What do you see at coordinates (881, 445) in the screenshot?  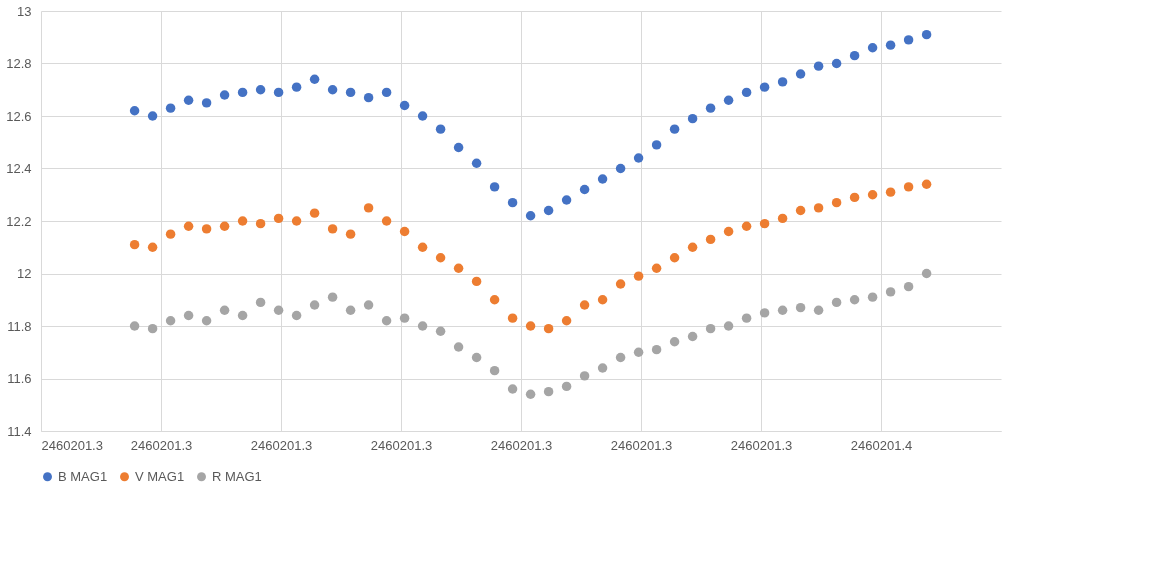 I see `x-tick-label: 2460201.4` at bounding box center [881, 445].